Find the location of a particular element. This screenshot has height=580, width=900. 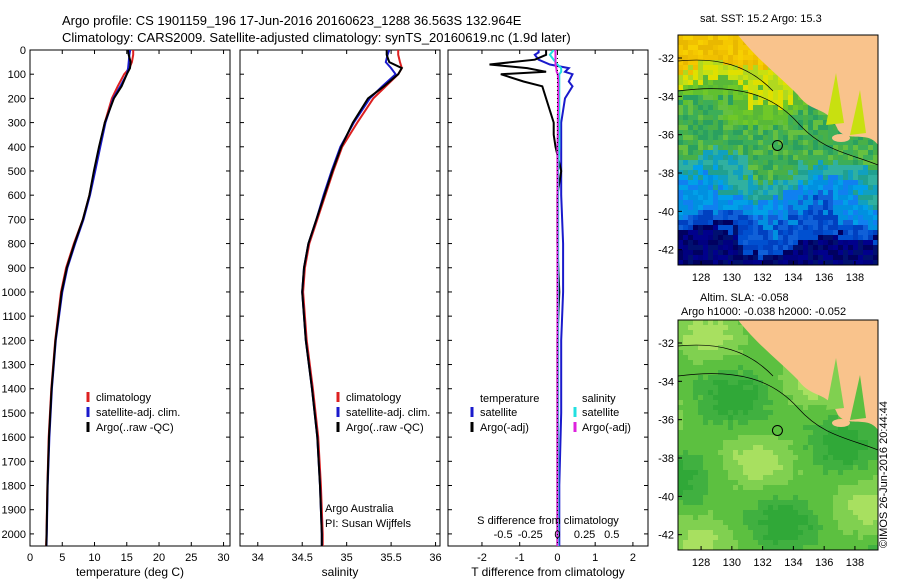

argo-position-marker is located at coordinates (777, 145).